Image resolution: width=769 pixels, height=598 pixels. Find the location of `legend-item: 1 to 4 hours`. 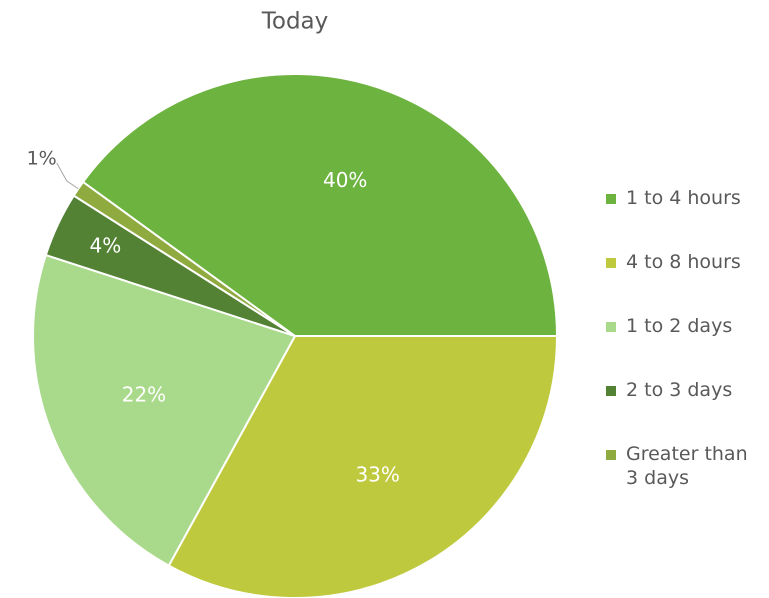

legend-item: 1 to 4 hours is located at coordinates (684, 218).